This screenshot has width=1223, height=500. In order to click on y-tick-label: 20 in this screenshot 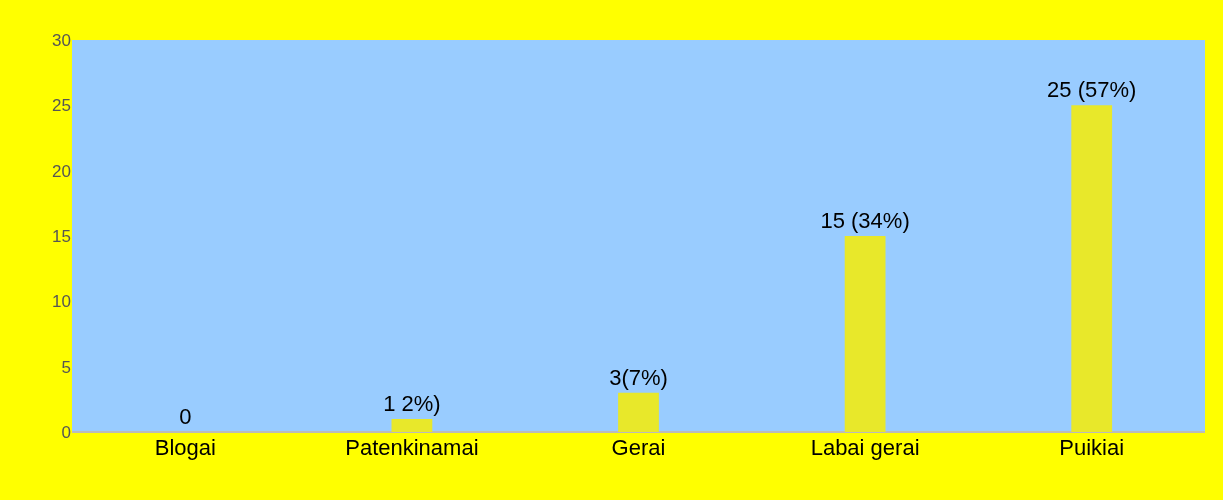, I will do `click(61, 171)`.